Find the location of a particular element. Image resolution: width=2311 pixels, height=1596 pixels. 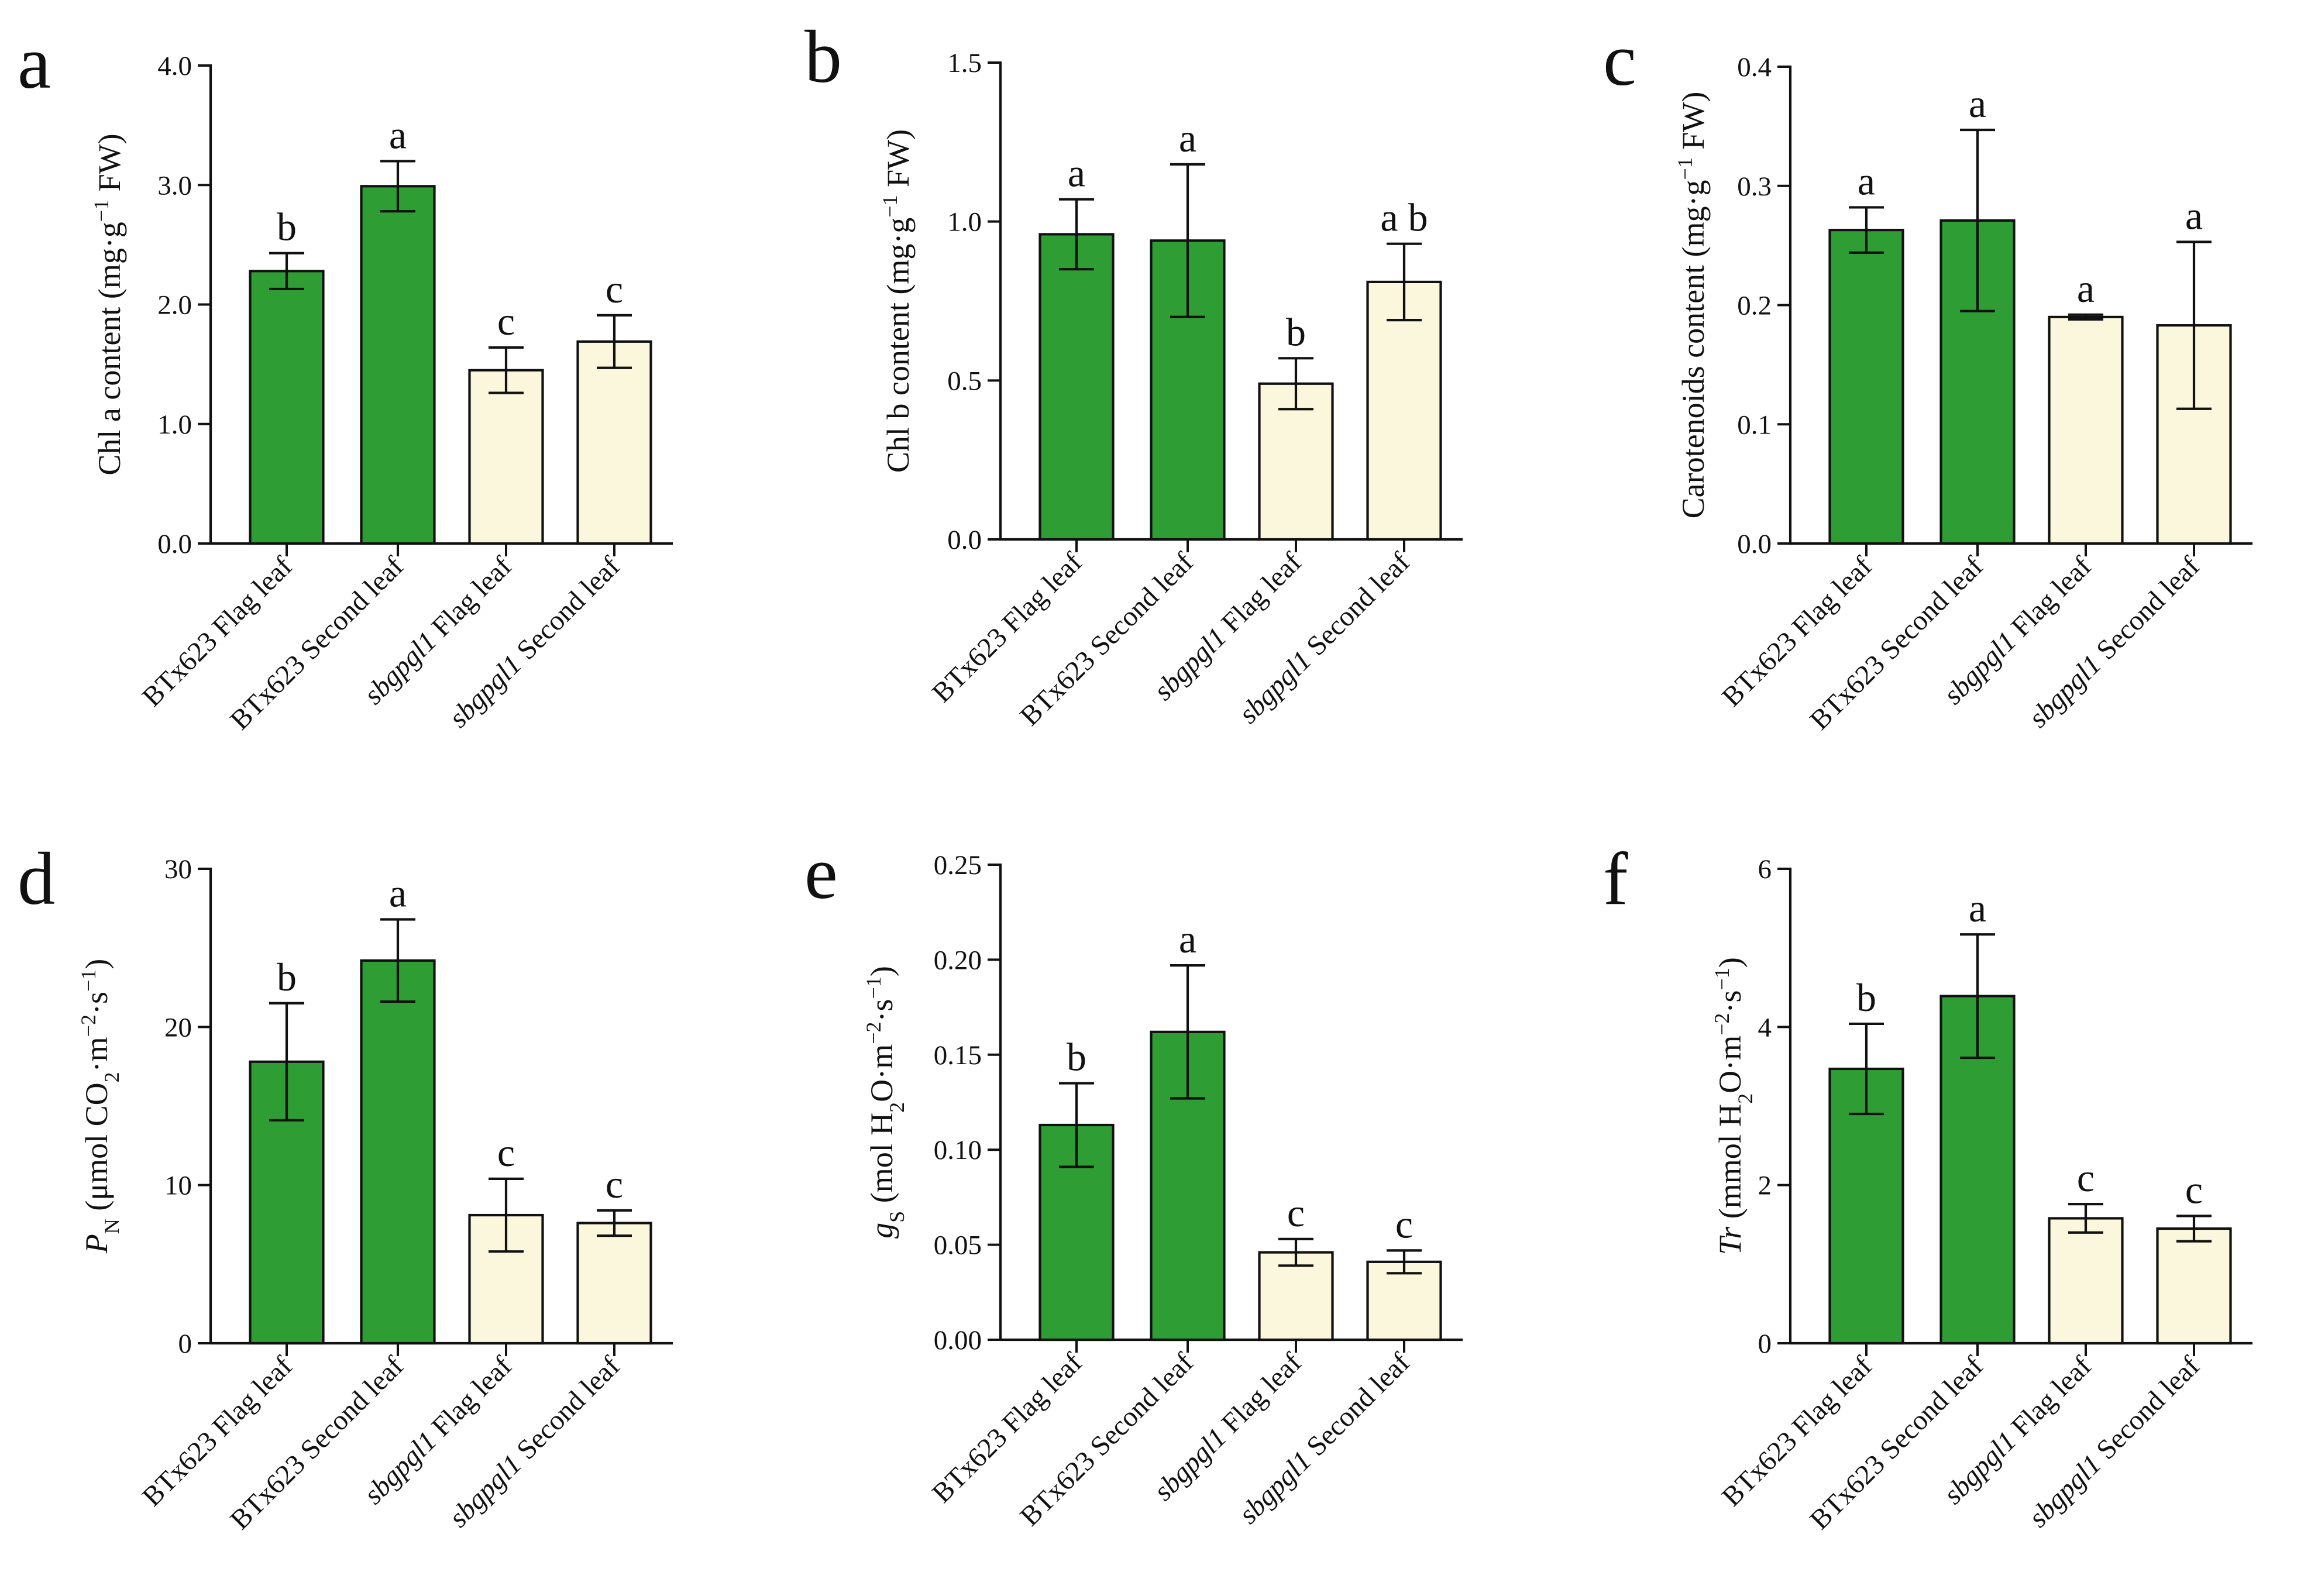

y-tick-label: 10 is located at coordinates (178, 1186).